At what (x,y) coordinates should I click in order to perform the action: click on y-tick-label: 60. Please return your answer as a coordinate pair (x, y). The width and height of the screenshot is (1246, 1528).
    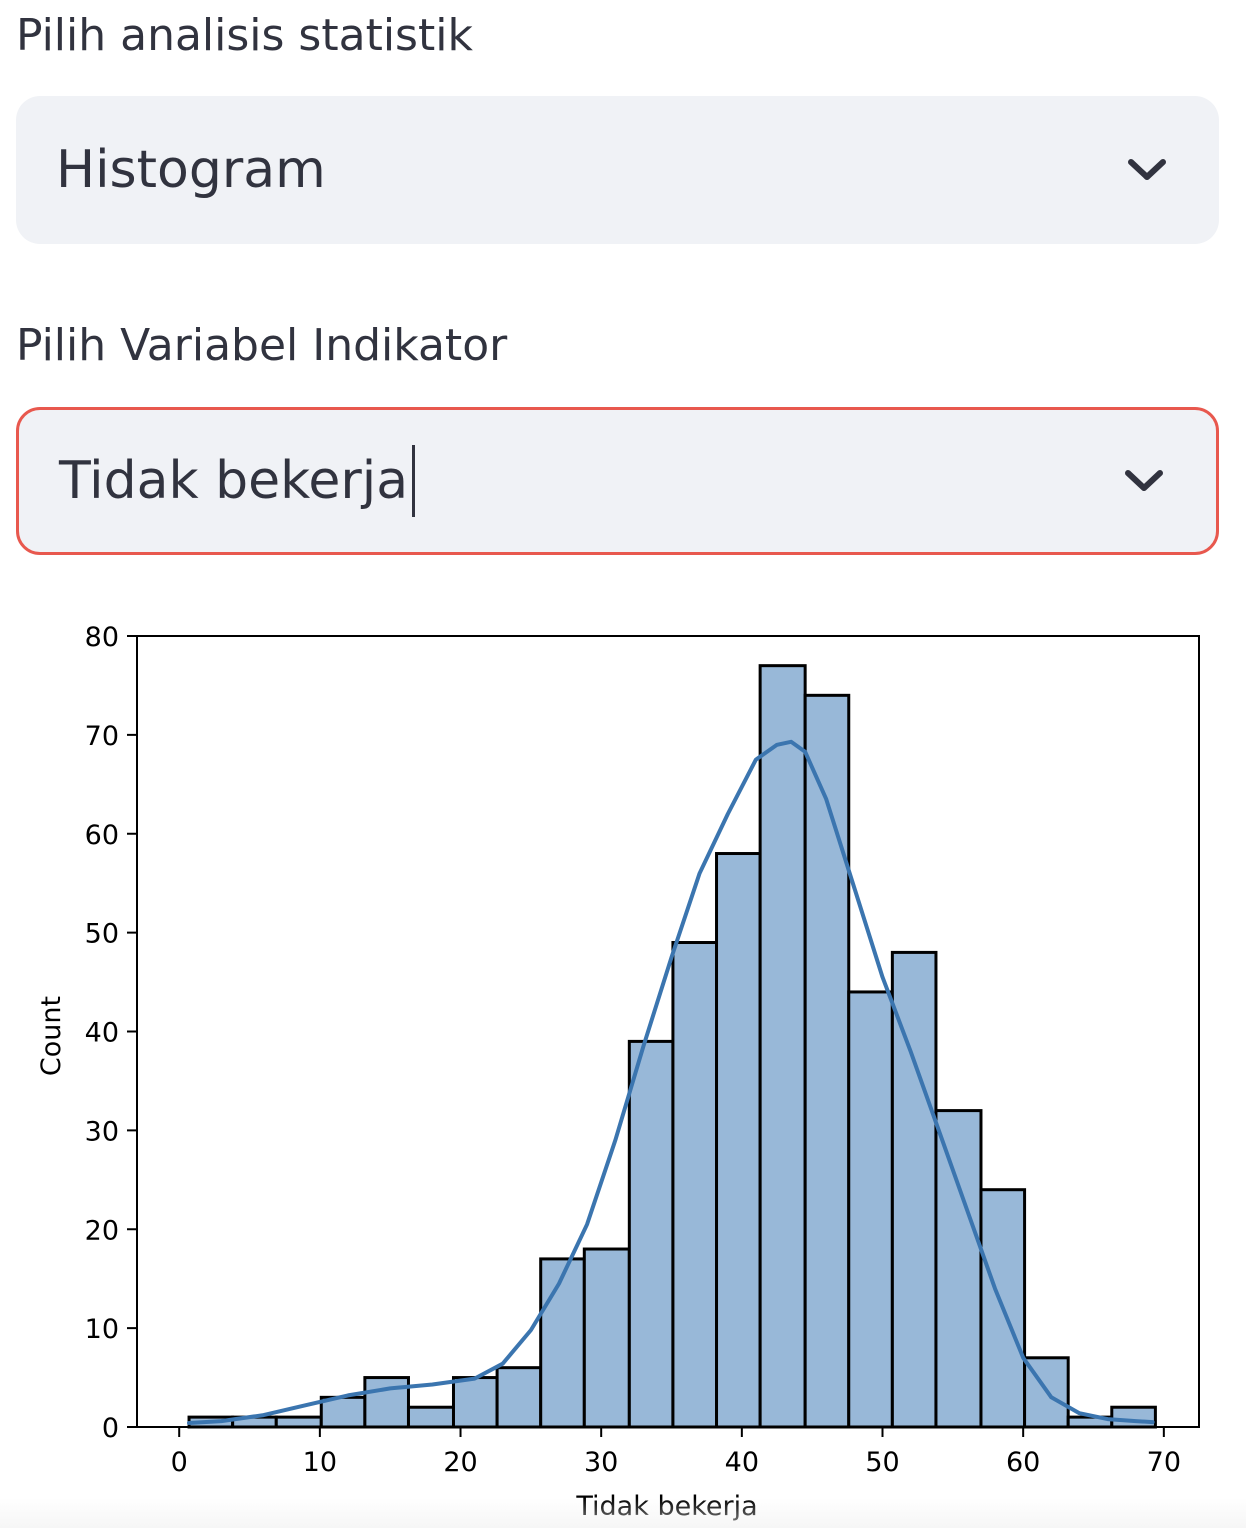
    Looking at the image, I should click on (102, 835).